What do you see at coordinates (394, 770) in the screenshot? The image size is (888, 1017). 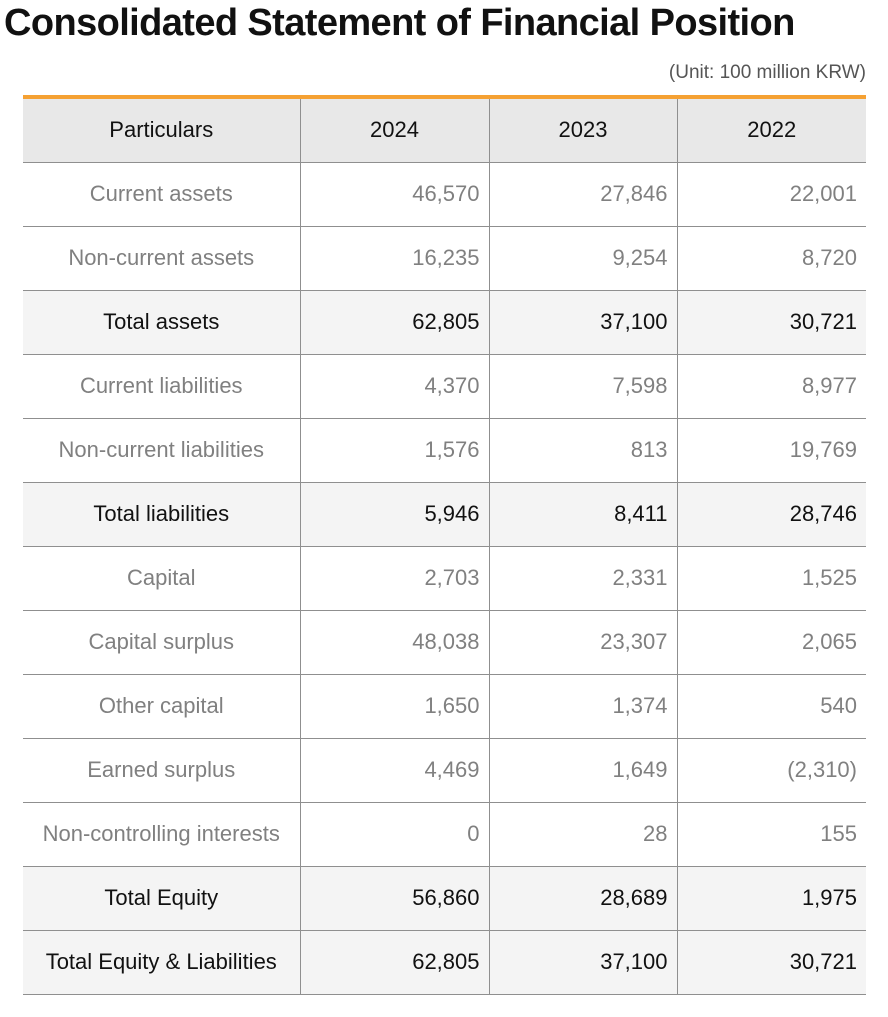 I see `value-cell-2024: 4,469` at bounding box center [394, 770].